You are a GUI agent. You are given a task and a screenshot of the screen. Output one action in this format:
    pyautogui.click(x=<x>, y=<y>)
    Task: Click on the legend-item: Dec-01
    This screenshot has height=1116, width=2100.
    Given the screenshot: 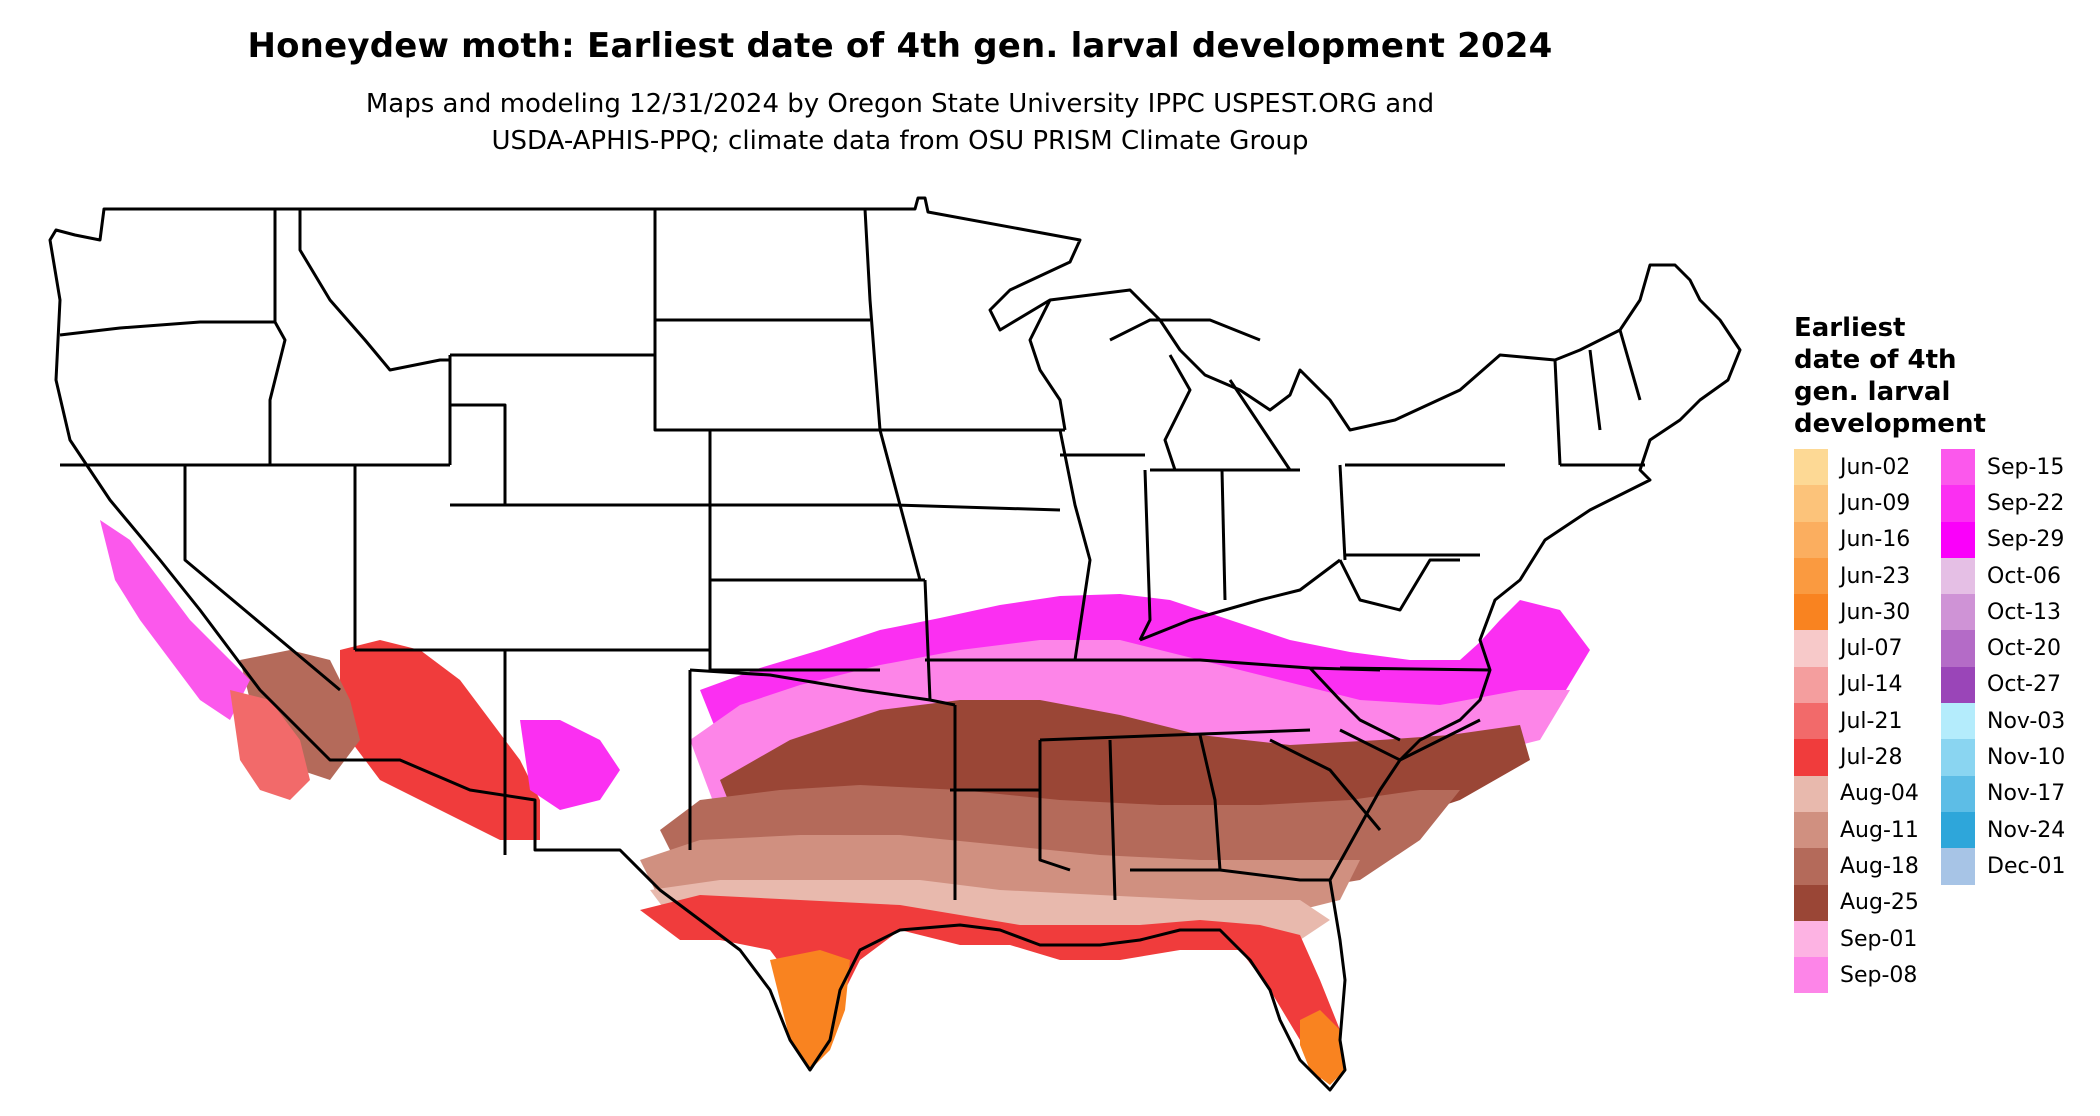 What is the action you would take?
    pyautogui.click(x=2003, y=866)
    